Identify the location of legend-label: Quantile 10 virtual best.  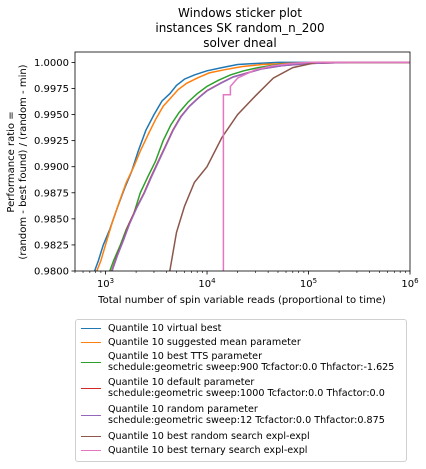
(165, 328).